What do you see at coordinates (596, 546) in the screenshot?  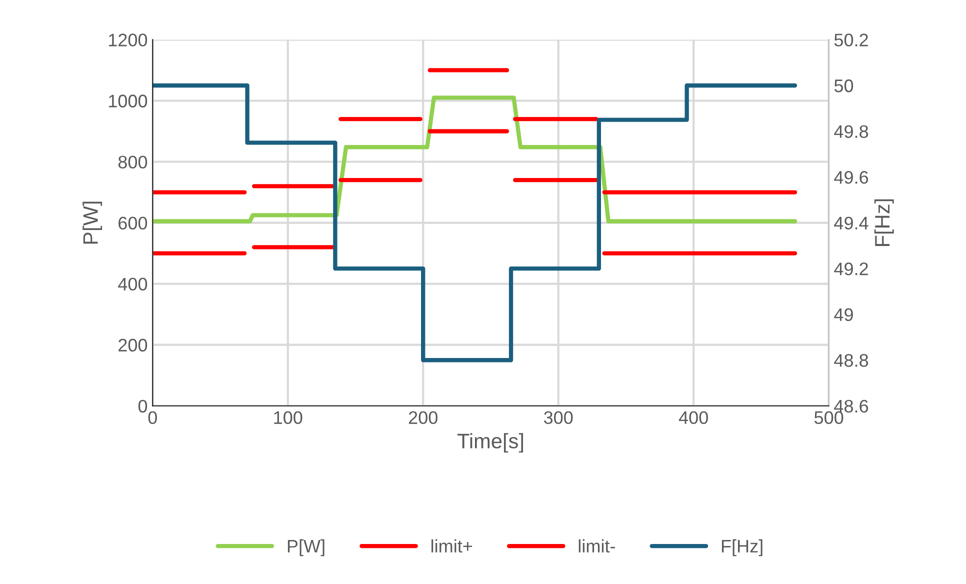 I see `legend-label: limit-` at bounding box center [596, 546].